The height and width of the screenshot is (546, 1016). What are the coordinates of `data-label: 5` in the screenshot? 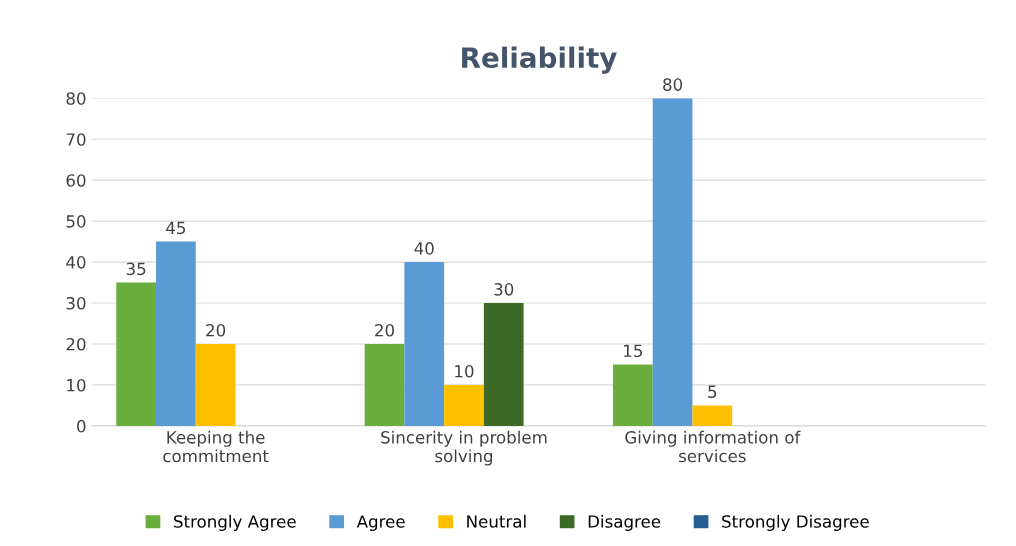 It's located at (712, 392).